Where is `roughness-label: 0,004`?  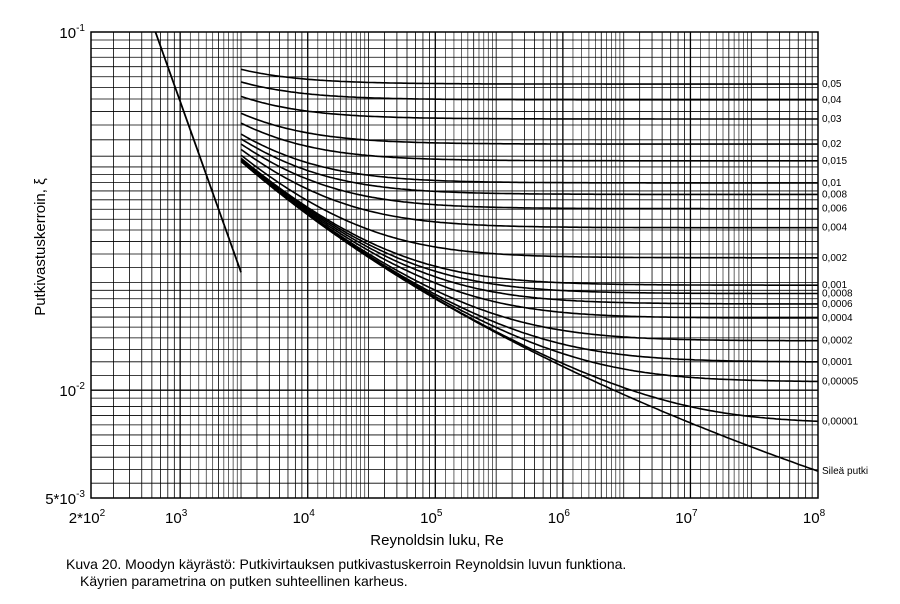 roughness-label: 0,004 is located at coordinates (834, 228).